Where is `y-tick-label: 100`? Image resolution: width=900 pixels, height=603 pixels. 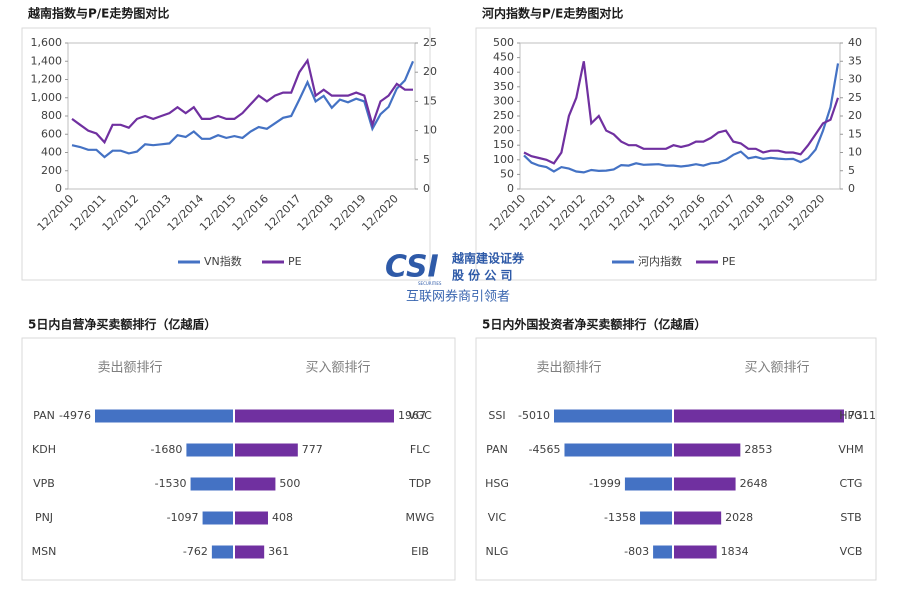 y-tick-label: 100 is located at coordinates (503, 159).